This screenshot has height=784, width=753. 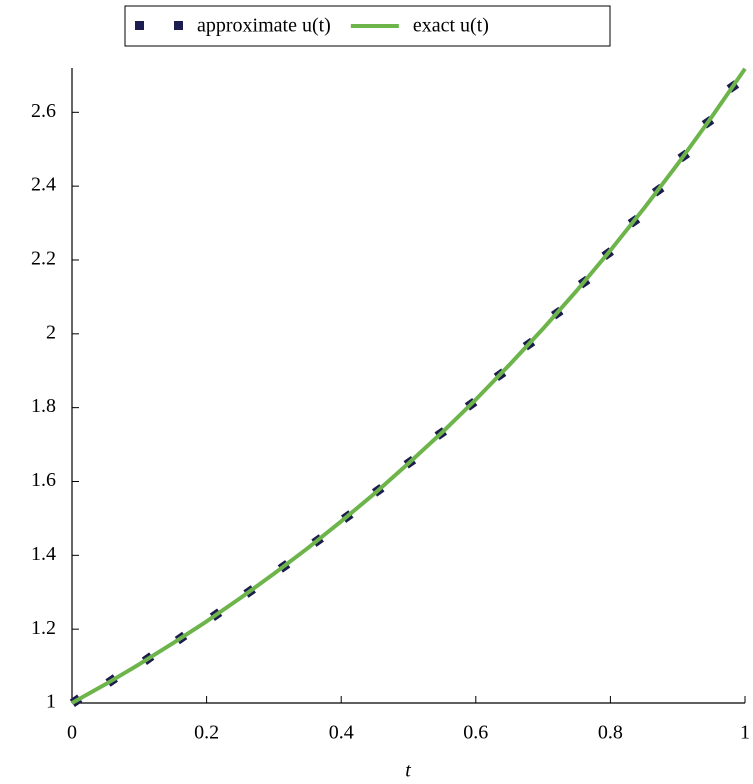 What do you see at coordinates (206, 733) in the screenshot?
I see `x-tick-label: 0.2` at bounding box center [206, 733].